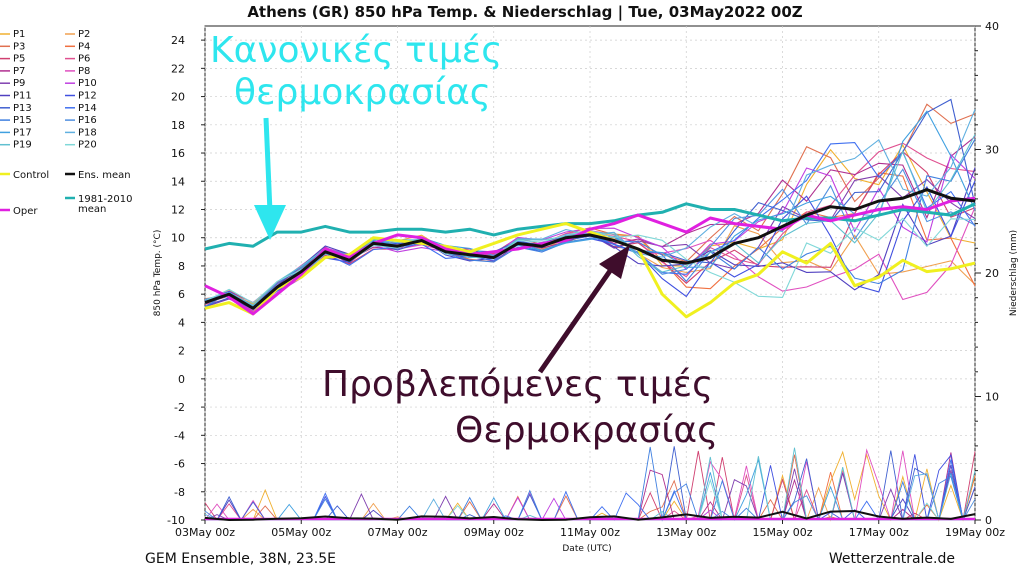  Describe the element at coordinates (19, 83) in the screenshot. I see `legend-label: P9` at that location.